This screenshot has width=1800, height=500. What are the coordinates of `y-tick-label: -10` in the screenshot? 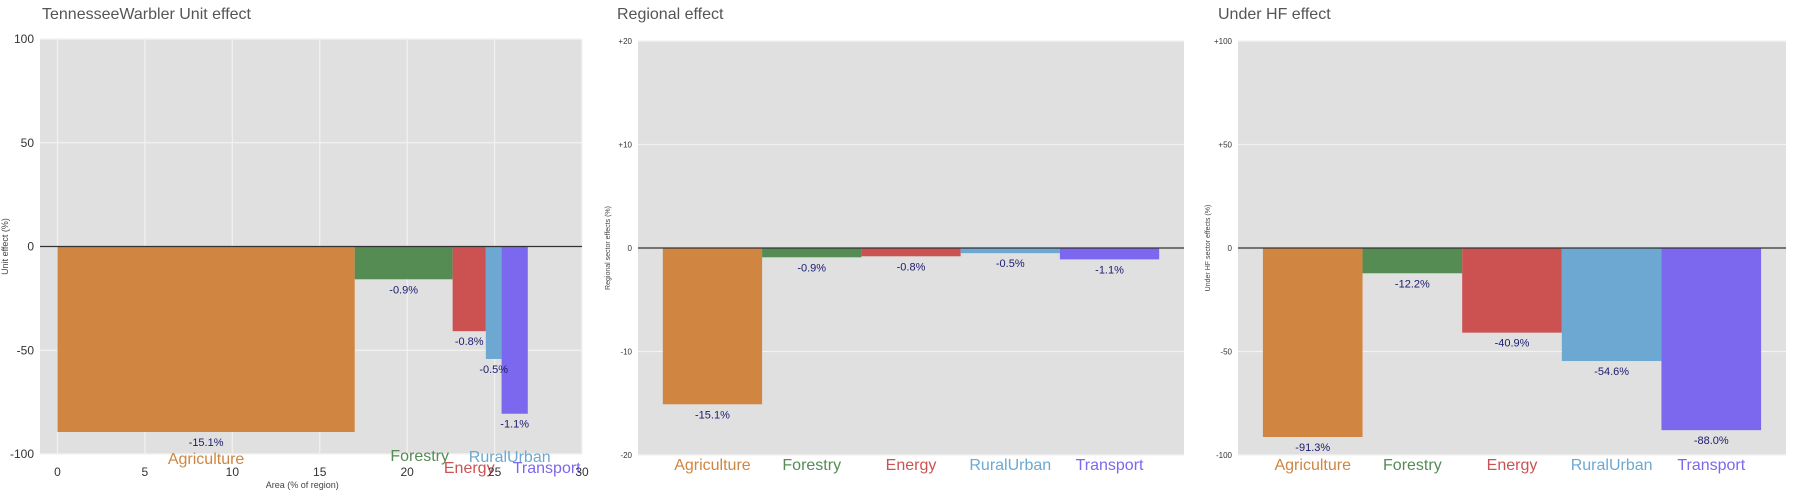 It's located at (626, 351).